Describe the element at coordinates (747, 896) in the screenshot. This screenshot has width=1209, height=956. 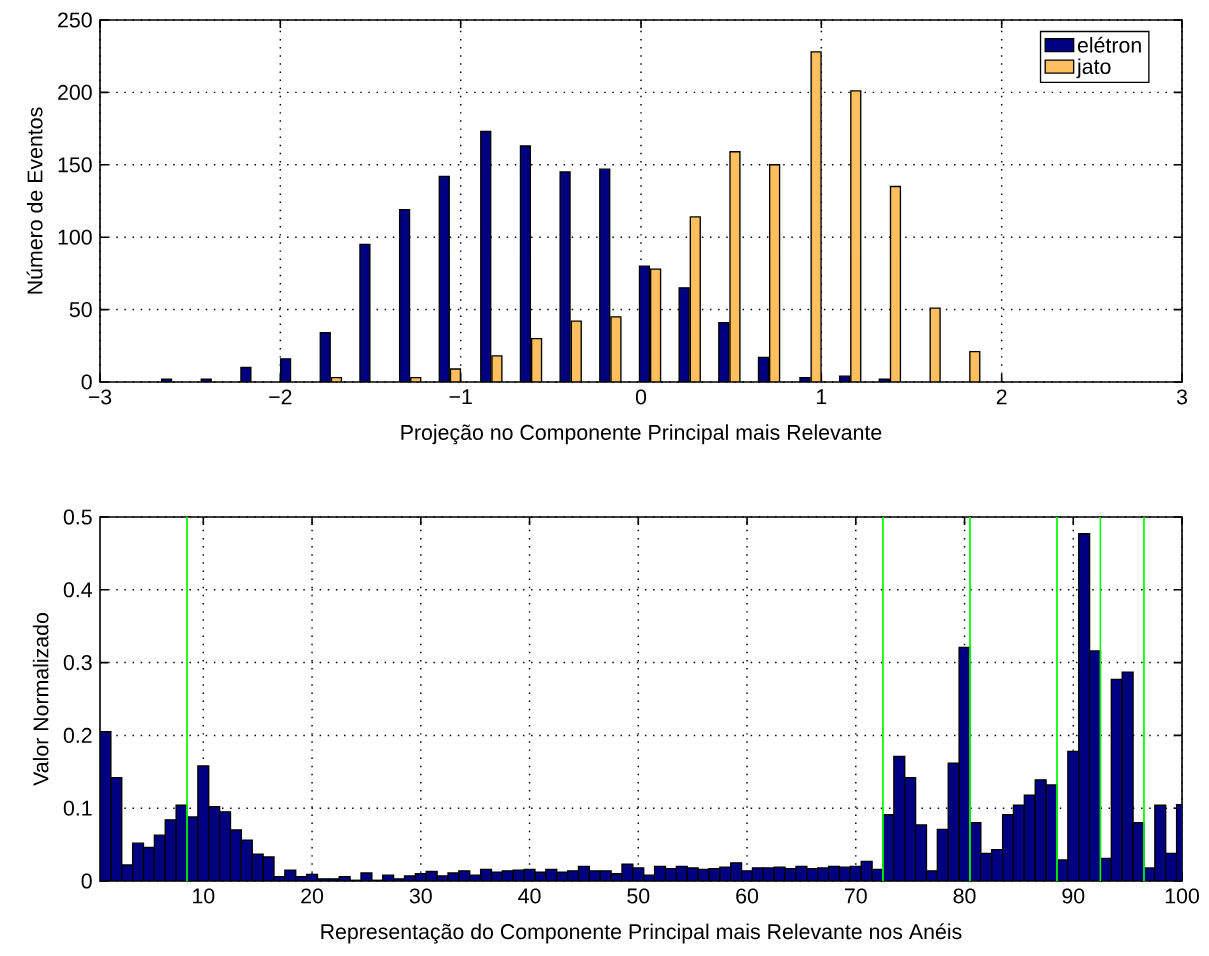
I see `x-tick-label: 60` at that location.